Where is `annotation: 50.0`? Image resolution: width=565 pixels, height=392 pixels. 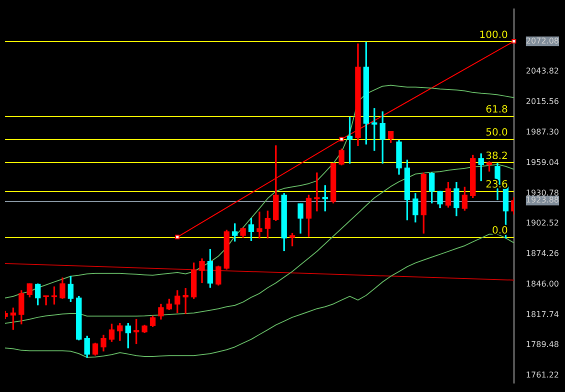
annotation: 50.0 is located at coordinates (497, 133).